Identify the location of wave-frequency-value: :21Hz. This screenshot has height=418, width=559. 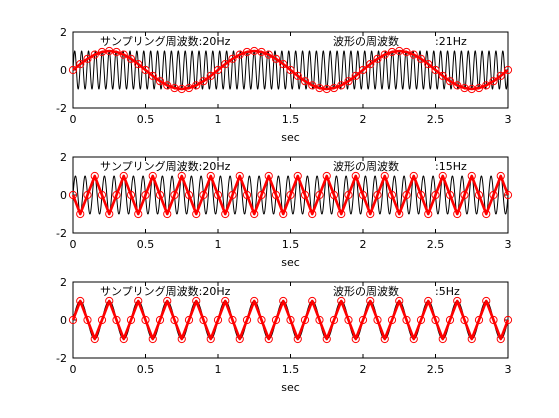
(451, 41).